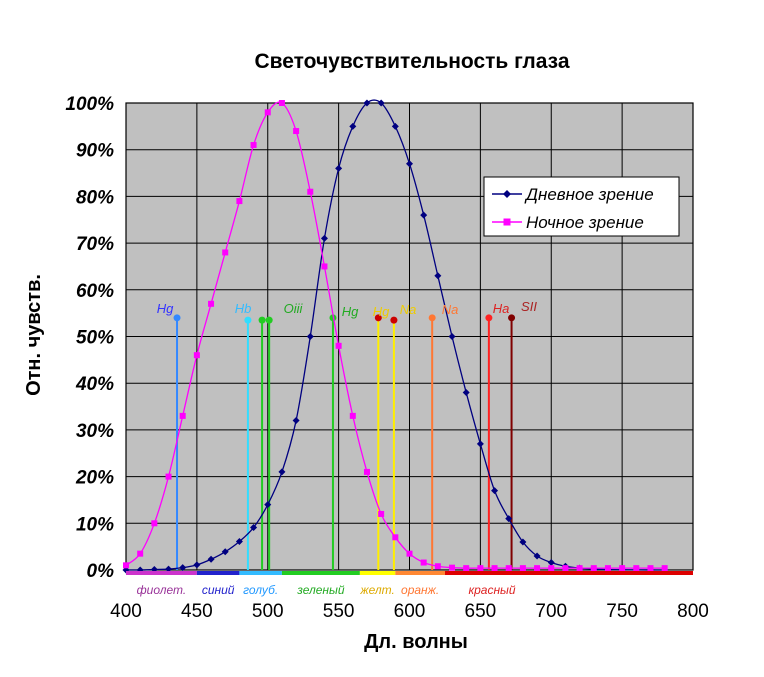  Describe the element at coordinates (420, 590) in the screenshot. I see `color-band-label: оранж.` at that location.